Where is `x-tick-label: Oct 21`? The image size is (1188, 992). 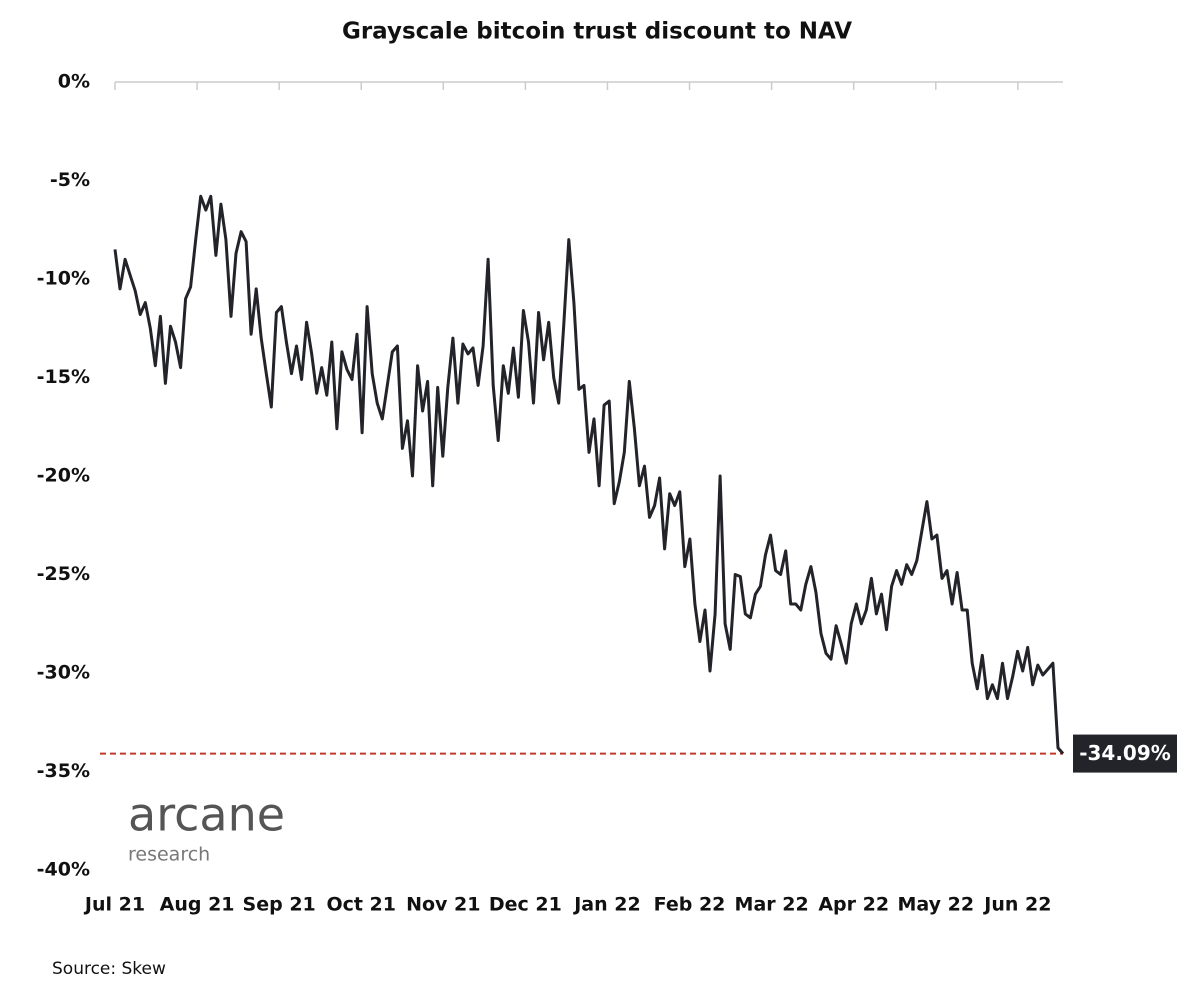
x-tick-label: Oct 21 is located at coordinates (361, 905).